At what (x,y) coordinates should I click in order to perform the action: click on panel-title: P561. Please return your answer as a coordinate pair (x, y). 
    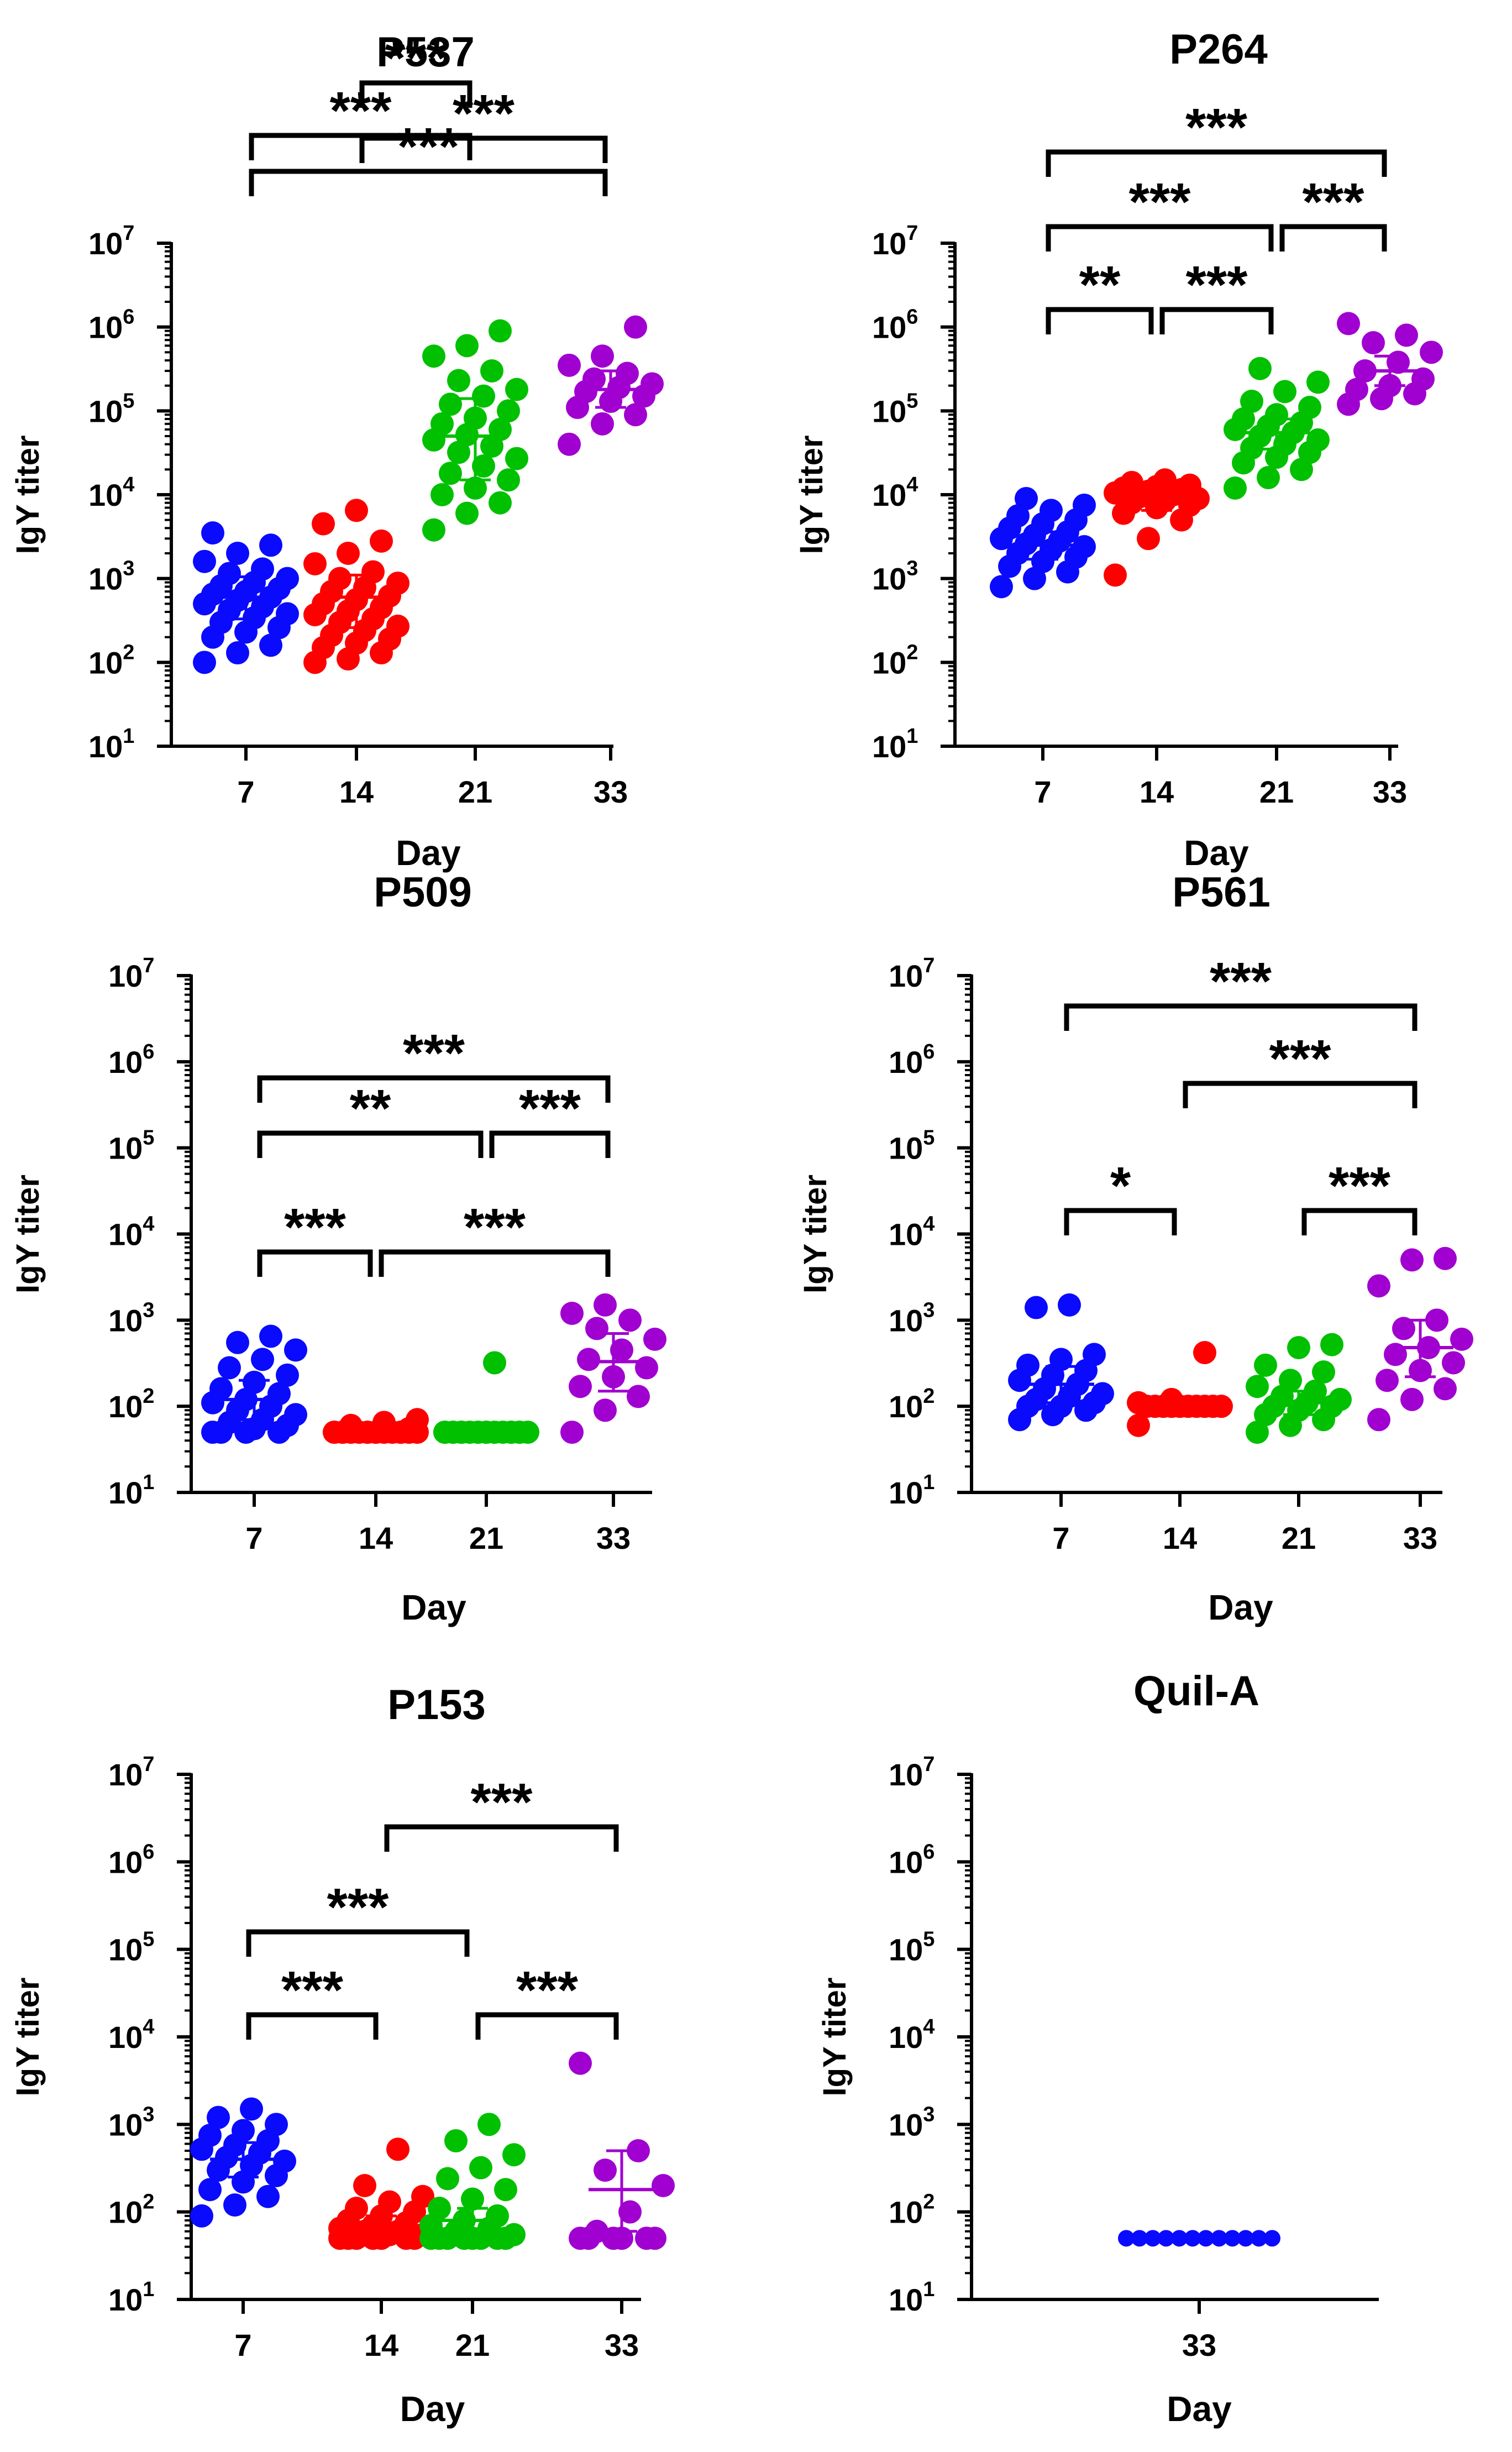
    Looking at the image, I should click on (1222, 892).